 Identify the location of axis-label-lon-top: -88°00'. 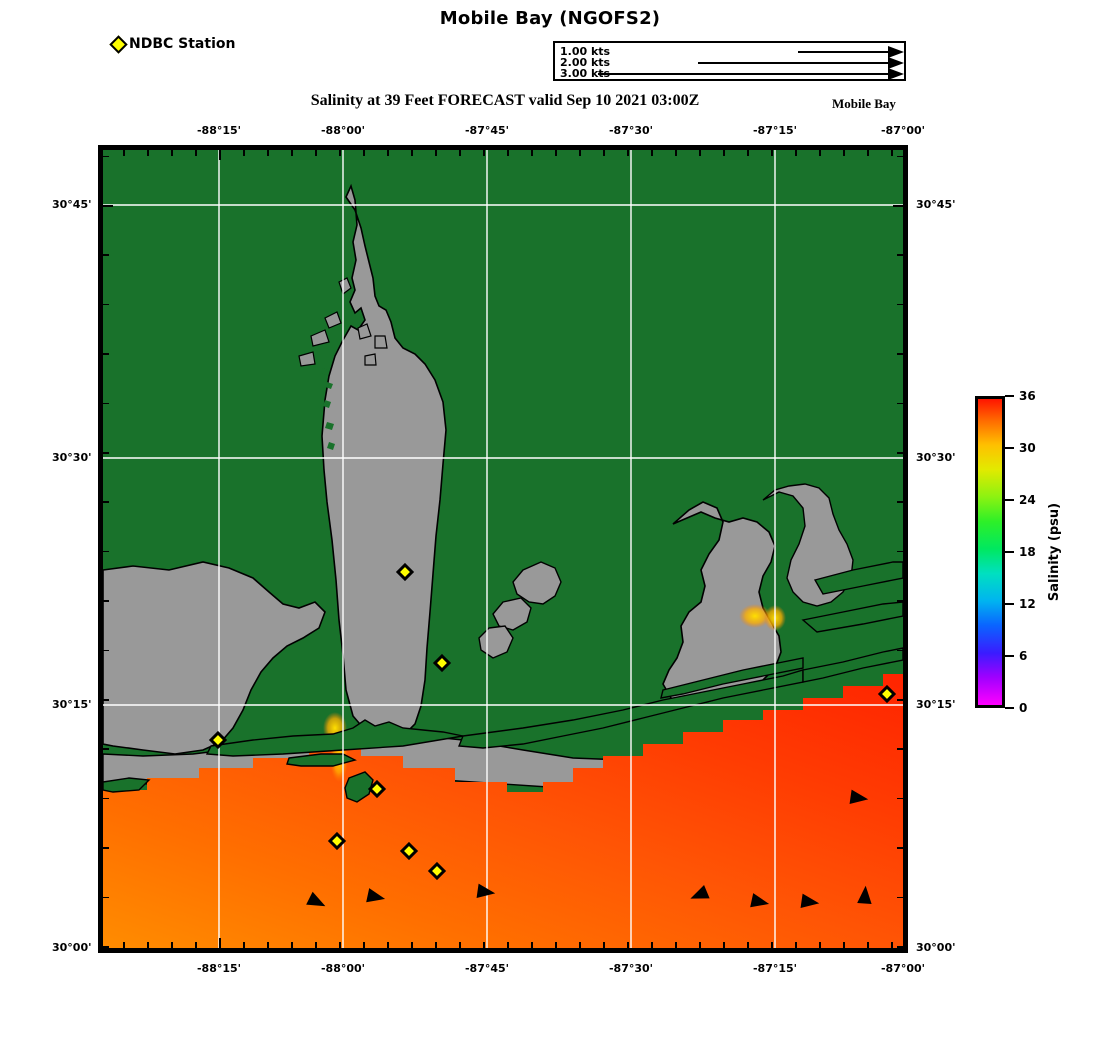
(343, 130).